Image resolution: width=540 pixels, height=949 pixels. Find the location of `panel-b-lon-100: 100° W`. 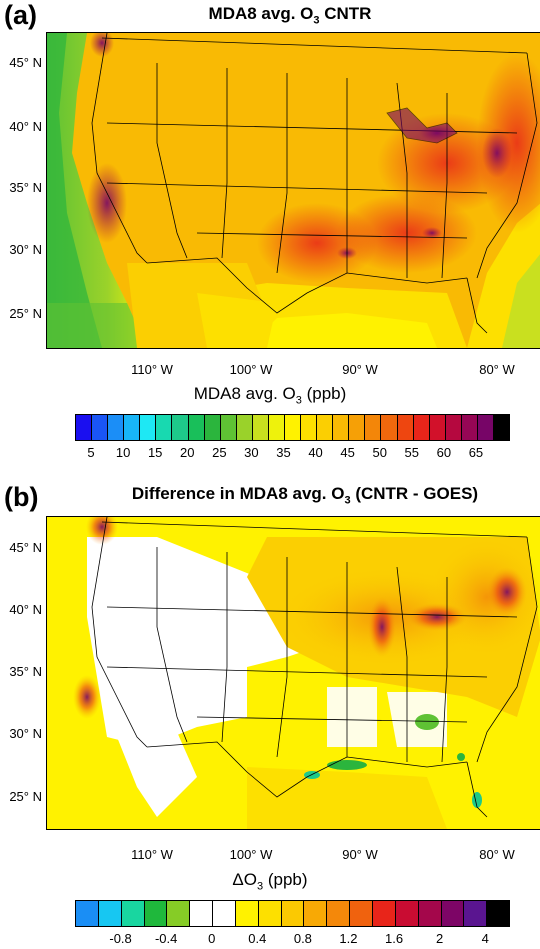

panel-b-lon-100: 100° W is located at coordinates (251, 854).